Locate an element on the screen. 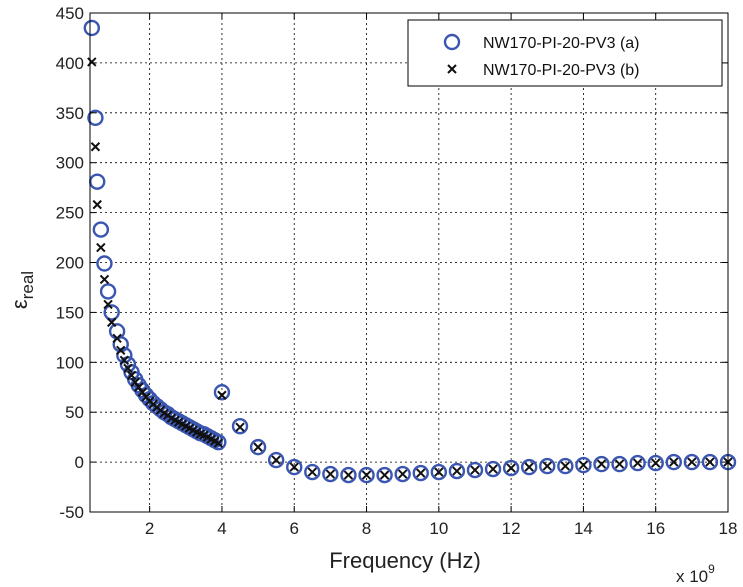 The image size is (743, 587). legend-label-b: NW170-PI-20-PV3 (b) is located at coordinates (561, 70).